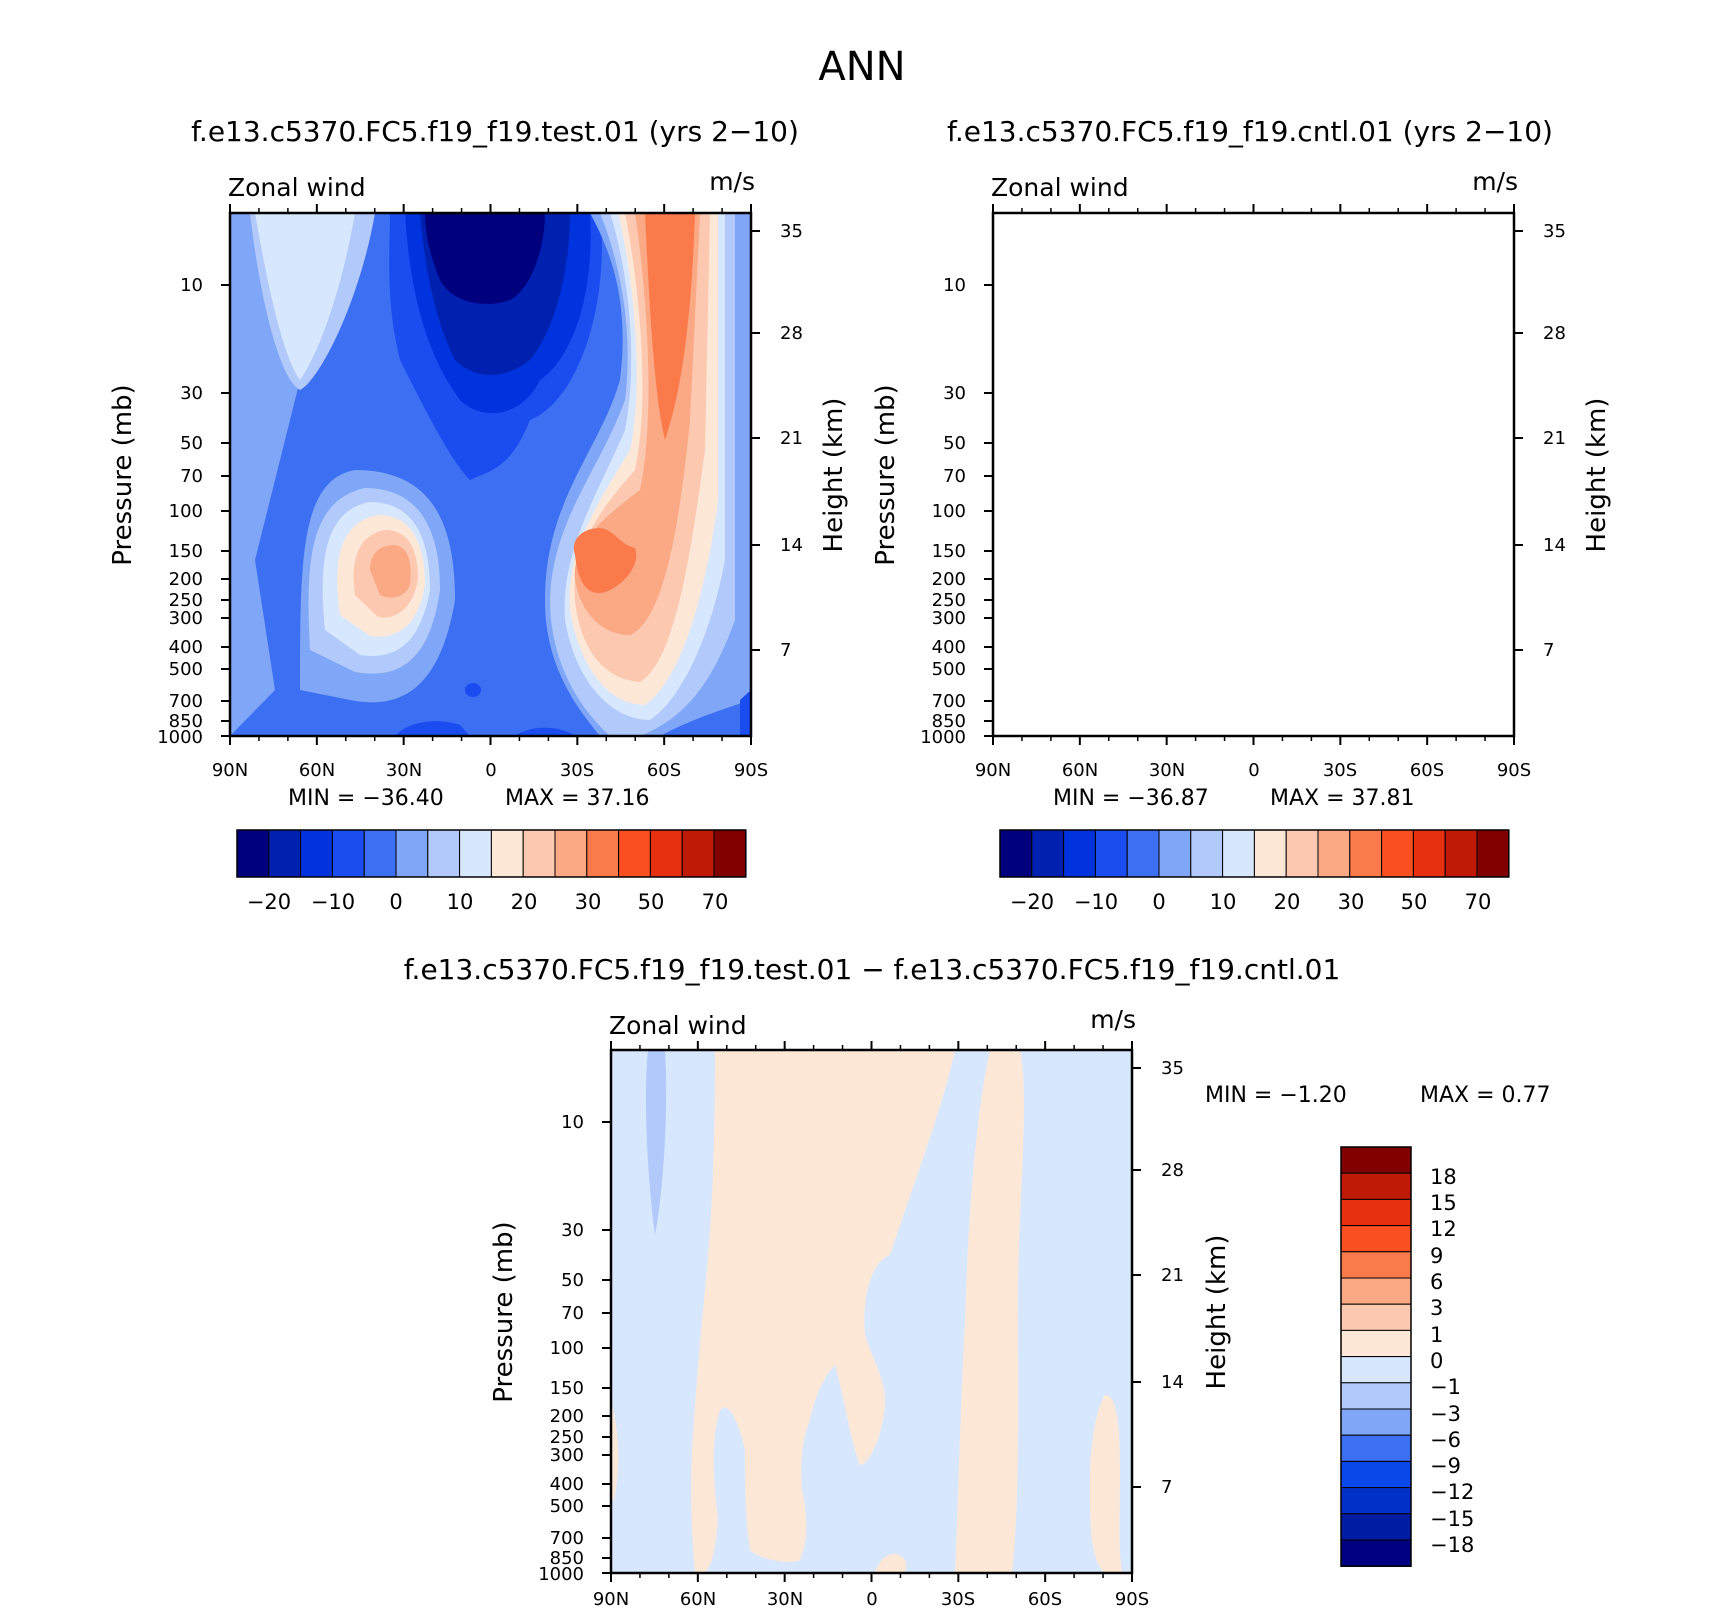 The height and width of the screenshot is (1611, 1710). I want to click on colorbar-label: 50, so click(1414, 902).